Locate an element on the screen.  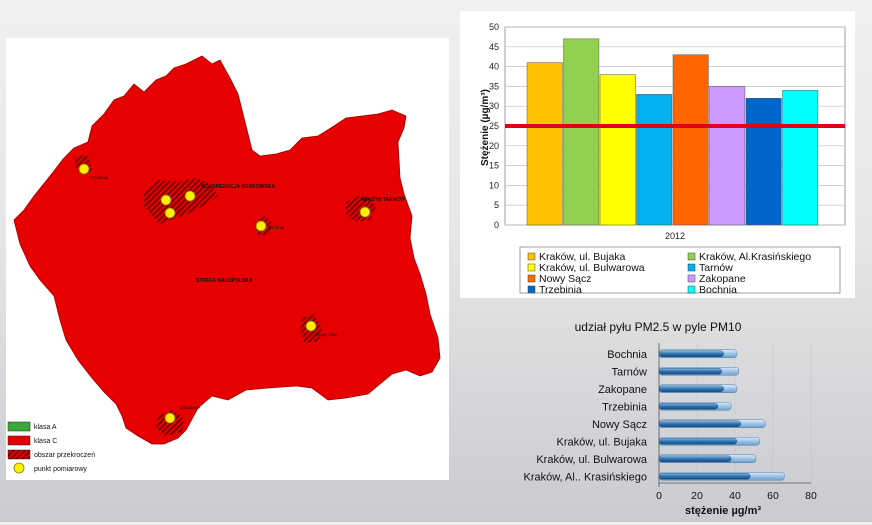
hbar-category-label: Zakopane is located at coordinates (622, 390).